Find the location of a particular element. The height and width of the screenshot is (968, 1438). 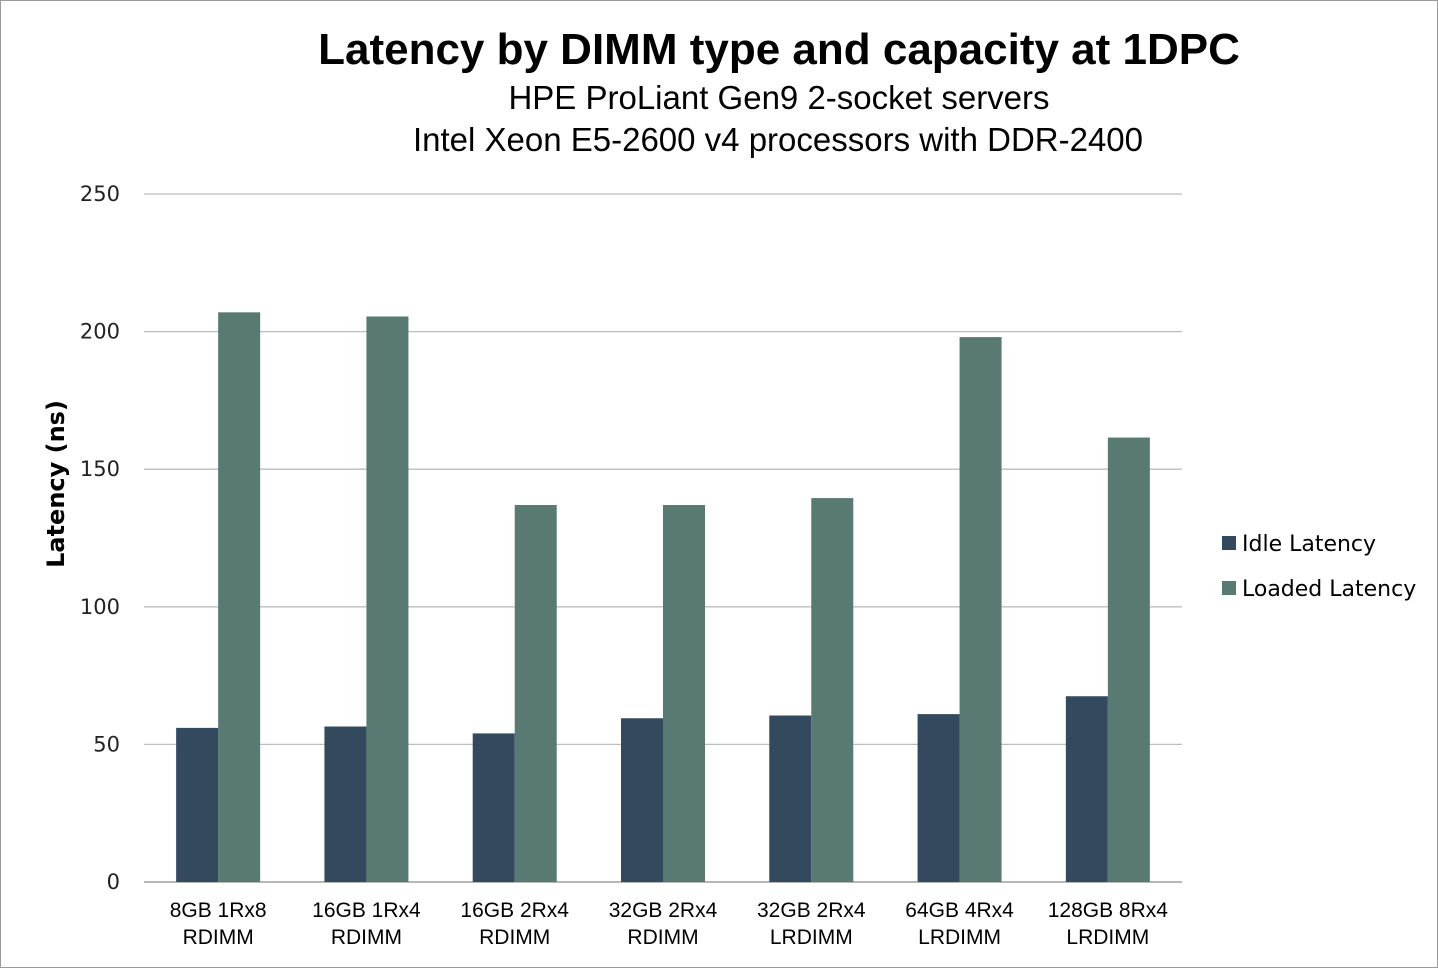

x-tick-label: 16GB 2Rx4 RDIMM is located at coordinates (514, 924).